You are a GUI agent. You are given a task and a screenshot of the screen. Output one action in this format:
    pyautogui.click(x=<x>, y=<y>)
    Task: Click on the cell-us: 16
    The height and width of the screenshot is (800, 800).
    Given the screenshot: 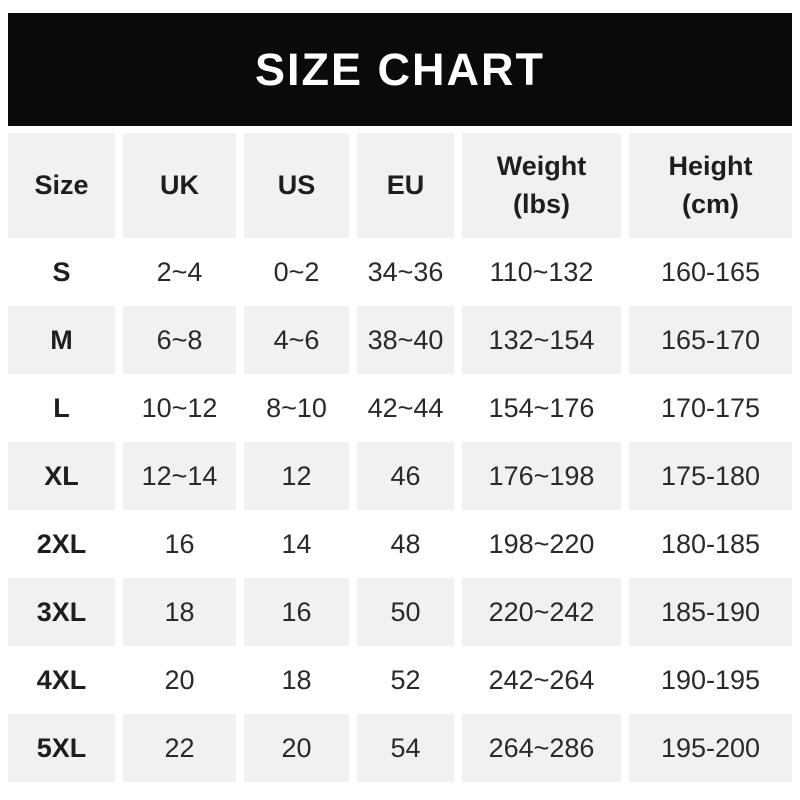 What is the action you would take?
    pyautogui.click(x=294, y=612)
    